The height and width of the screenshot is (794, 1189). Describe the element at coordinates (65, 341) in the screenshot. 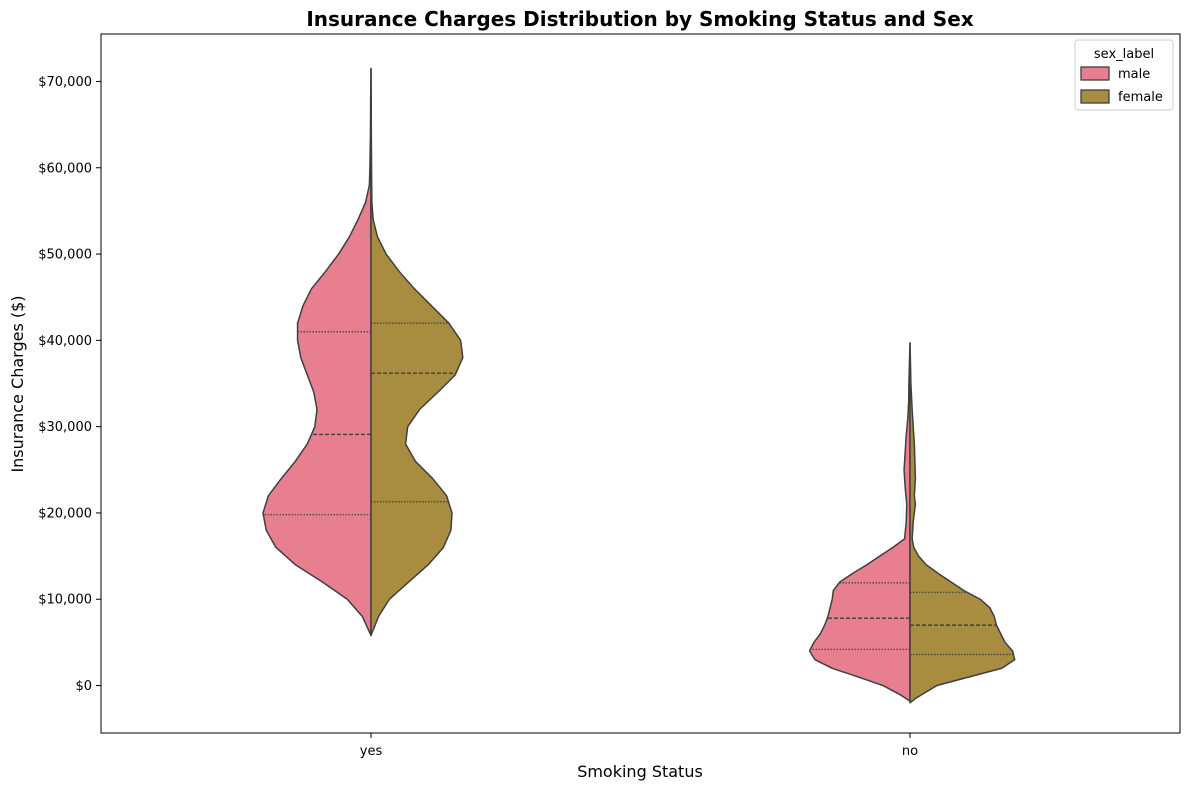

I see `y-tick-label-40000: $40,000` at that location.